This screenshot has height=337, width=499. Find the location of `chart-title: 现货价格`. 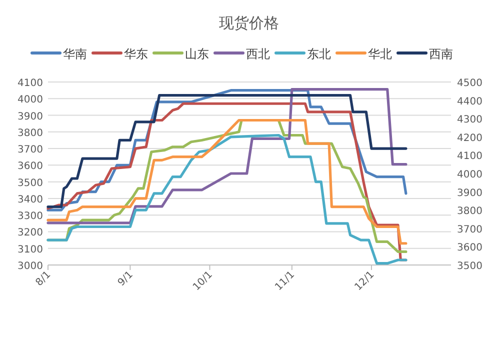

chart-title: 现货价格 is located at coordinates (249, 23).